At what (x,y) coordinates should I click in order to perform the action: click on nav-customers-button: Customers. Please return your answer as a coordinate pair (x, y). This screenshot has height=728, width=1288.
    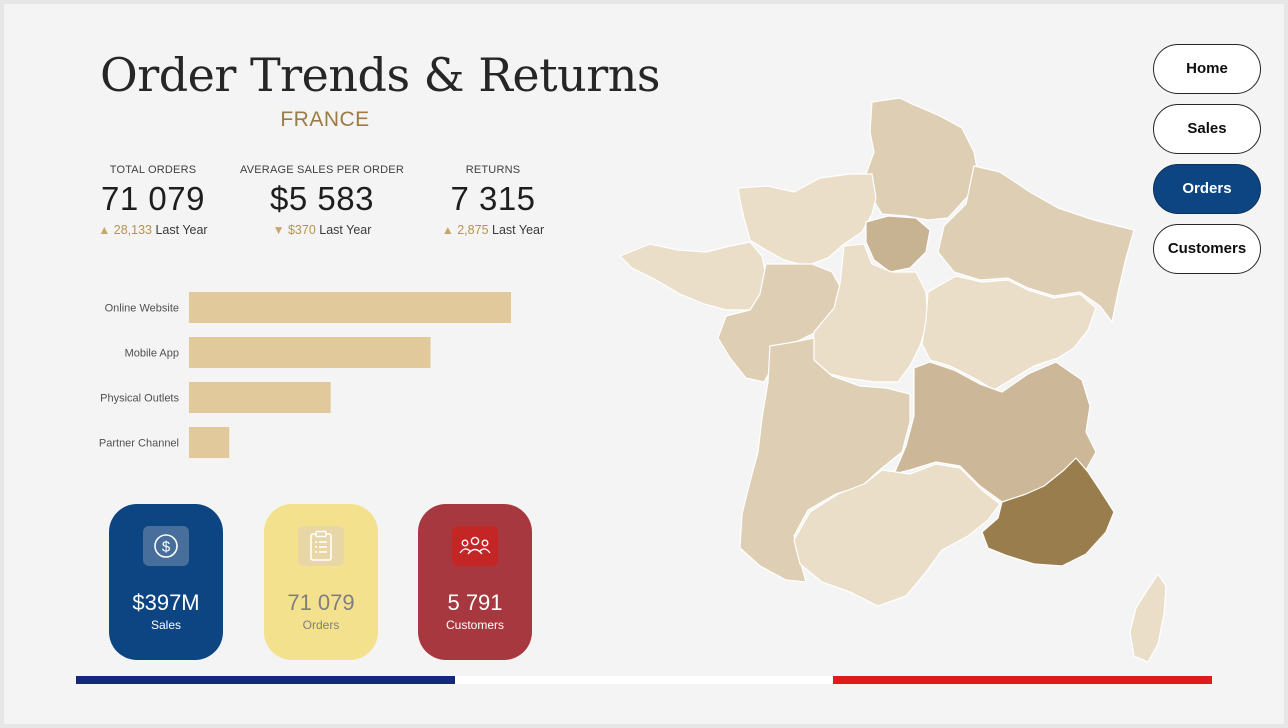
    Looking at the image, I should click on (1207, 249).